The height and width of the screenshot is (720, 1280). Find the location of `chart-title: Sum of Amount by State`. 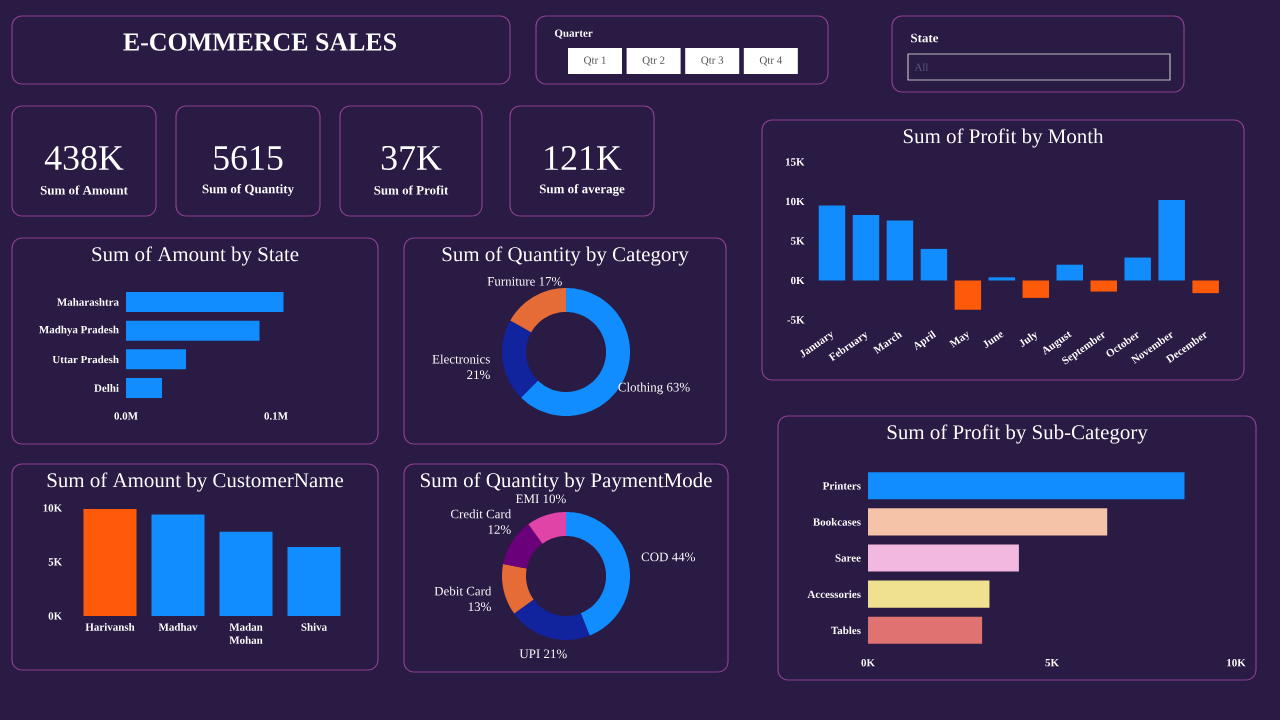

chart-title: Sum of Amount by State is located at coordinates (195, 256).